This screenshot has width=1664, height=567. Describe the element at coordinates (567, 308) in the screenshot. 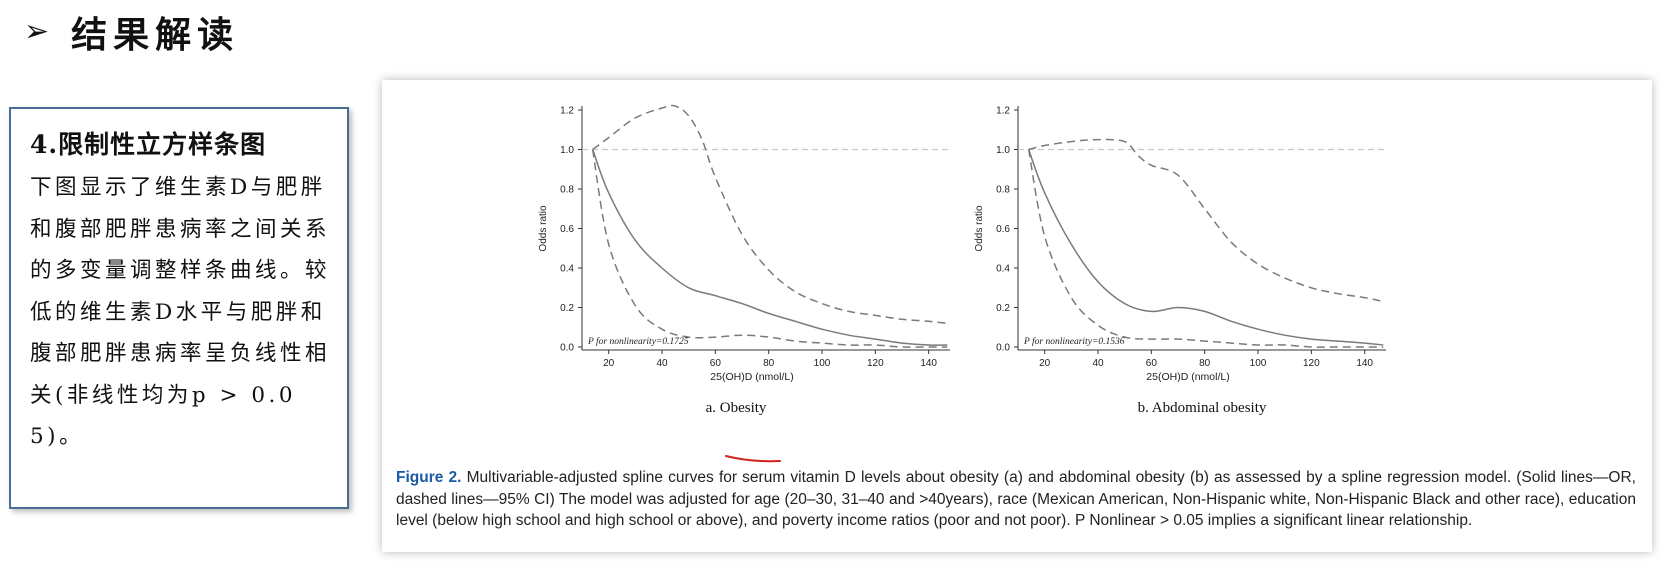

I see `y-tick-label-a: 0.2` at that location.